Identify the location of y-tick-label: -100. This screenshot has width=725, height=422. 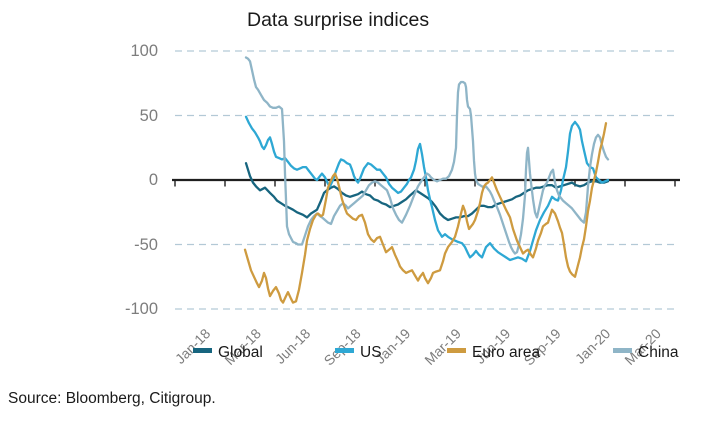
(141, 309).